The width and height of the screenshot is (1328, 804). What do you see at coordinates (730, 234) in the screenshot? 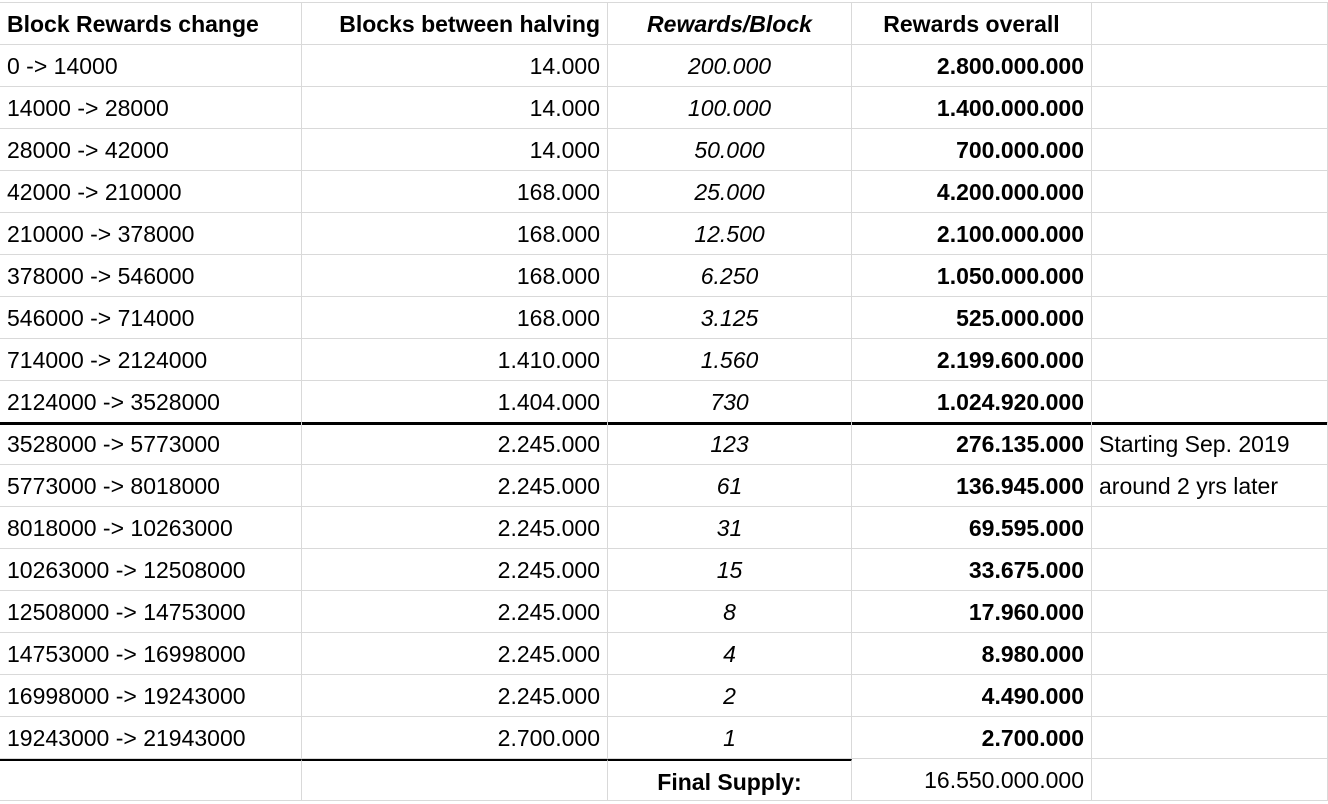
I see `table-cell: 12.500` at bounding box center [730, 234].